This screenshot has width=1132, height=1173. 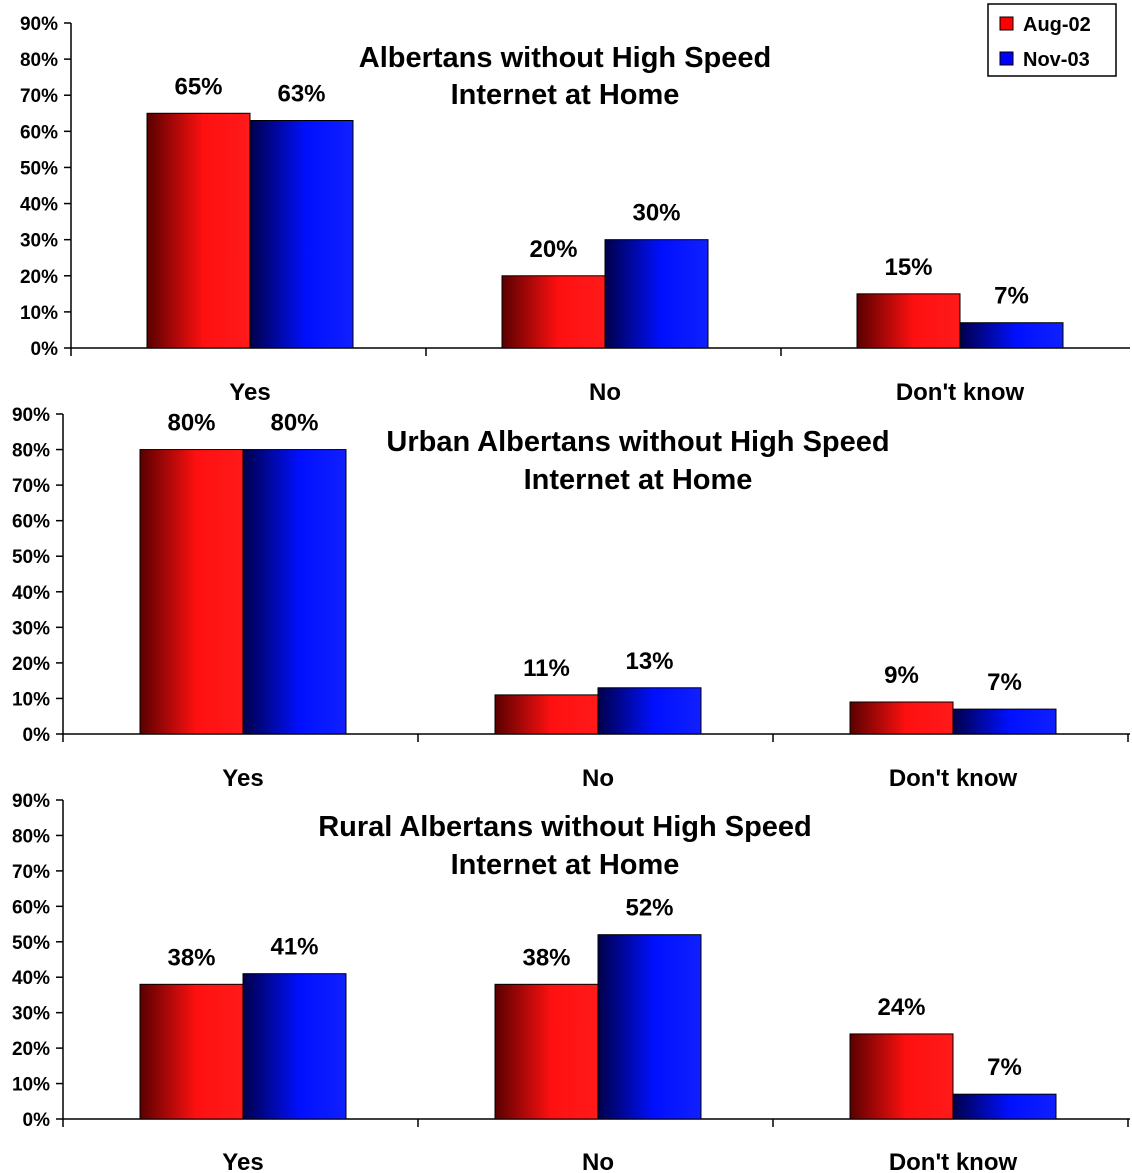 What do you see at coordinates (546, 668) in the screenshot?
I see `data-label: 11%` at bounding box center [546, 668].